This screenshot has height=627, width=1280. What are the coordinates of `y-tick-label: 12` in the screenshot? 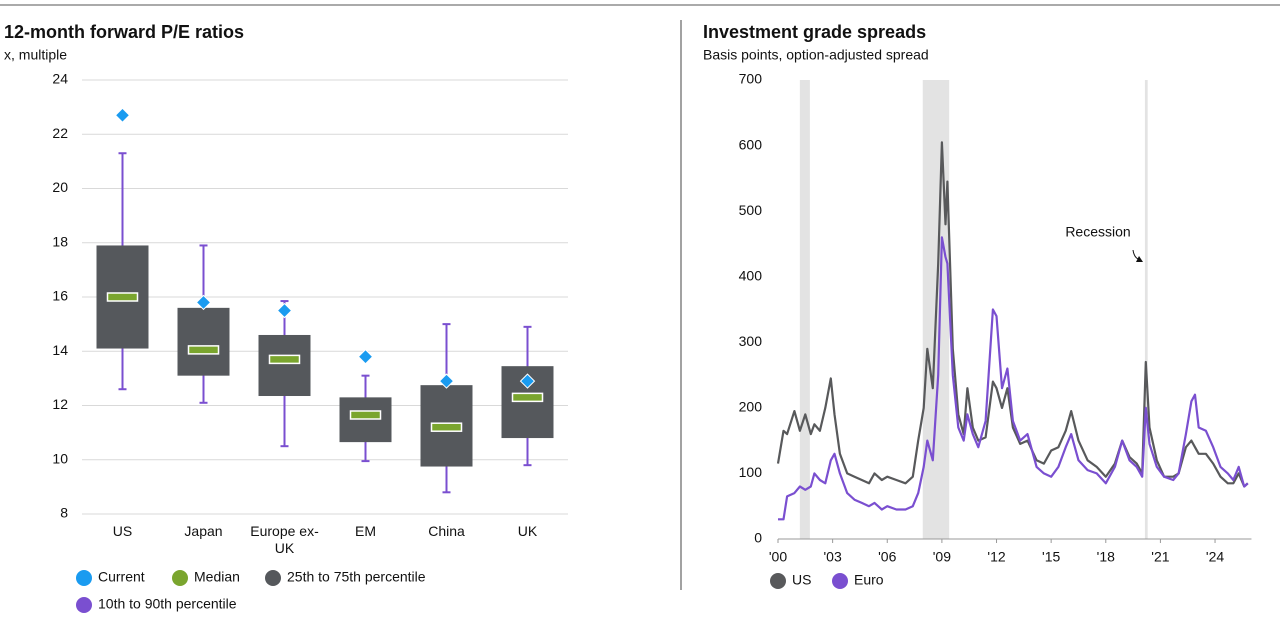 It's located at (60, 404).